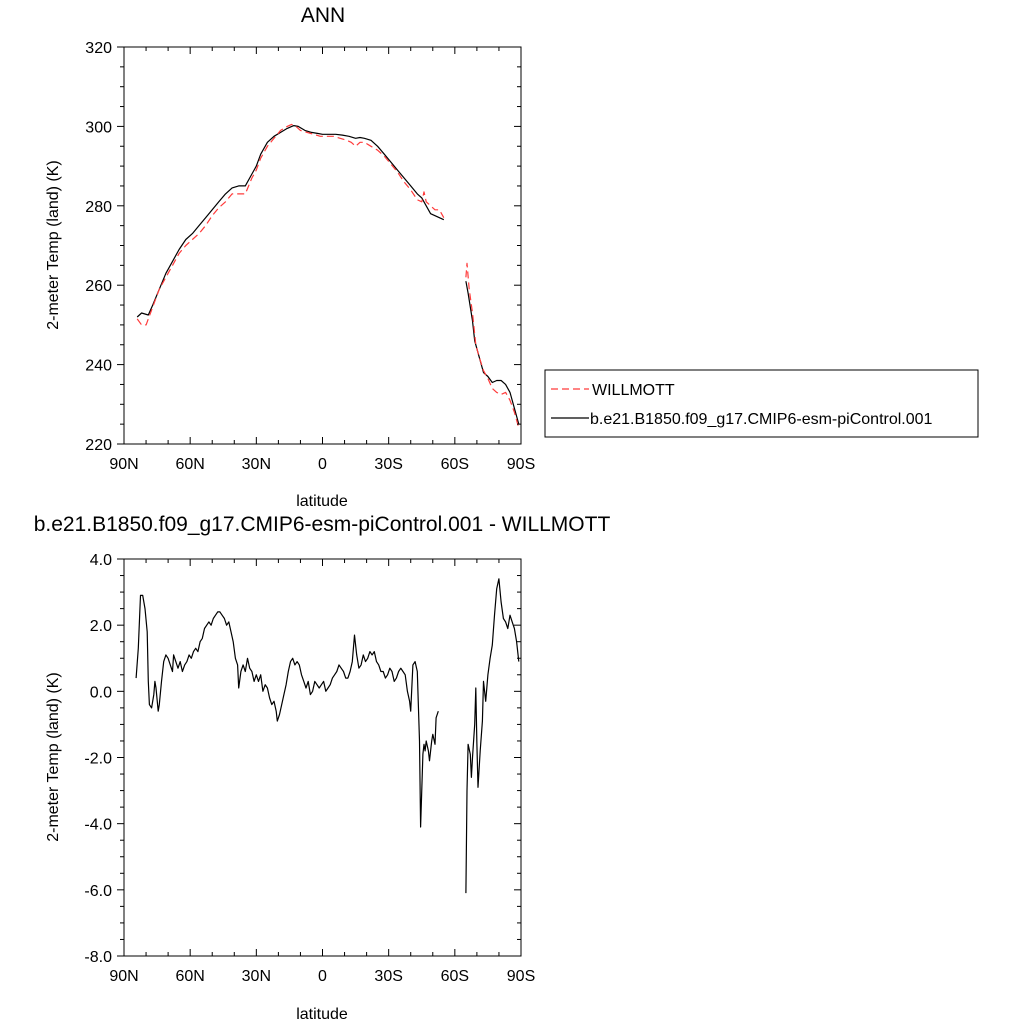  Describe the element at coordinates (98, 247) in the screenshot. I see `top-y-tick-labels: 220 240 260 280 300 320` at that location.